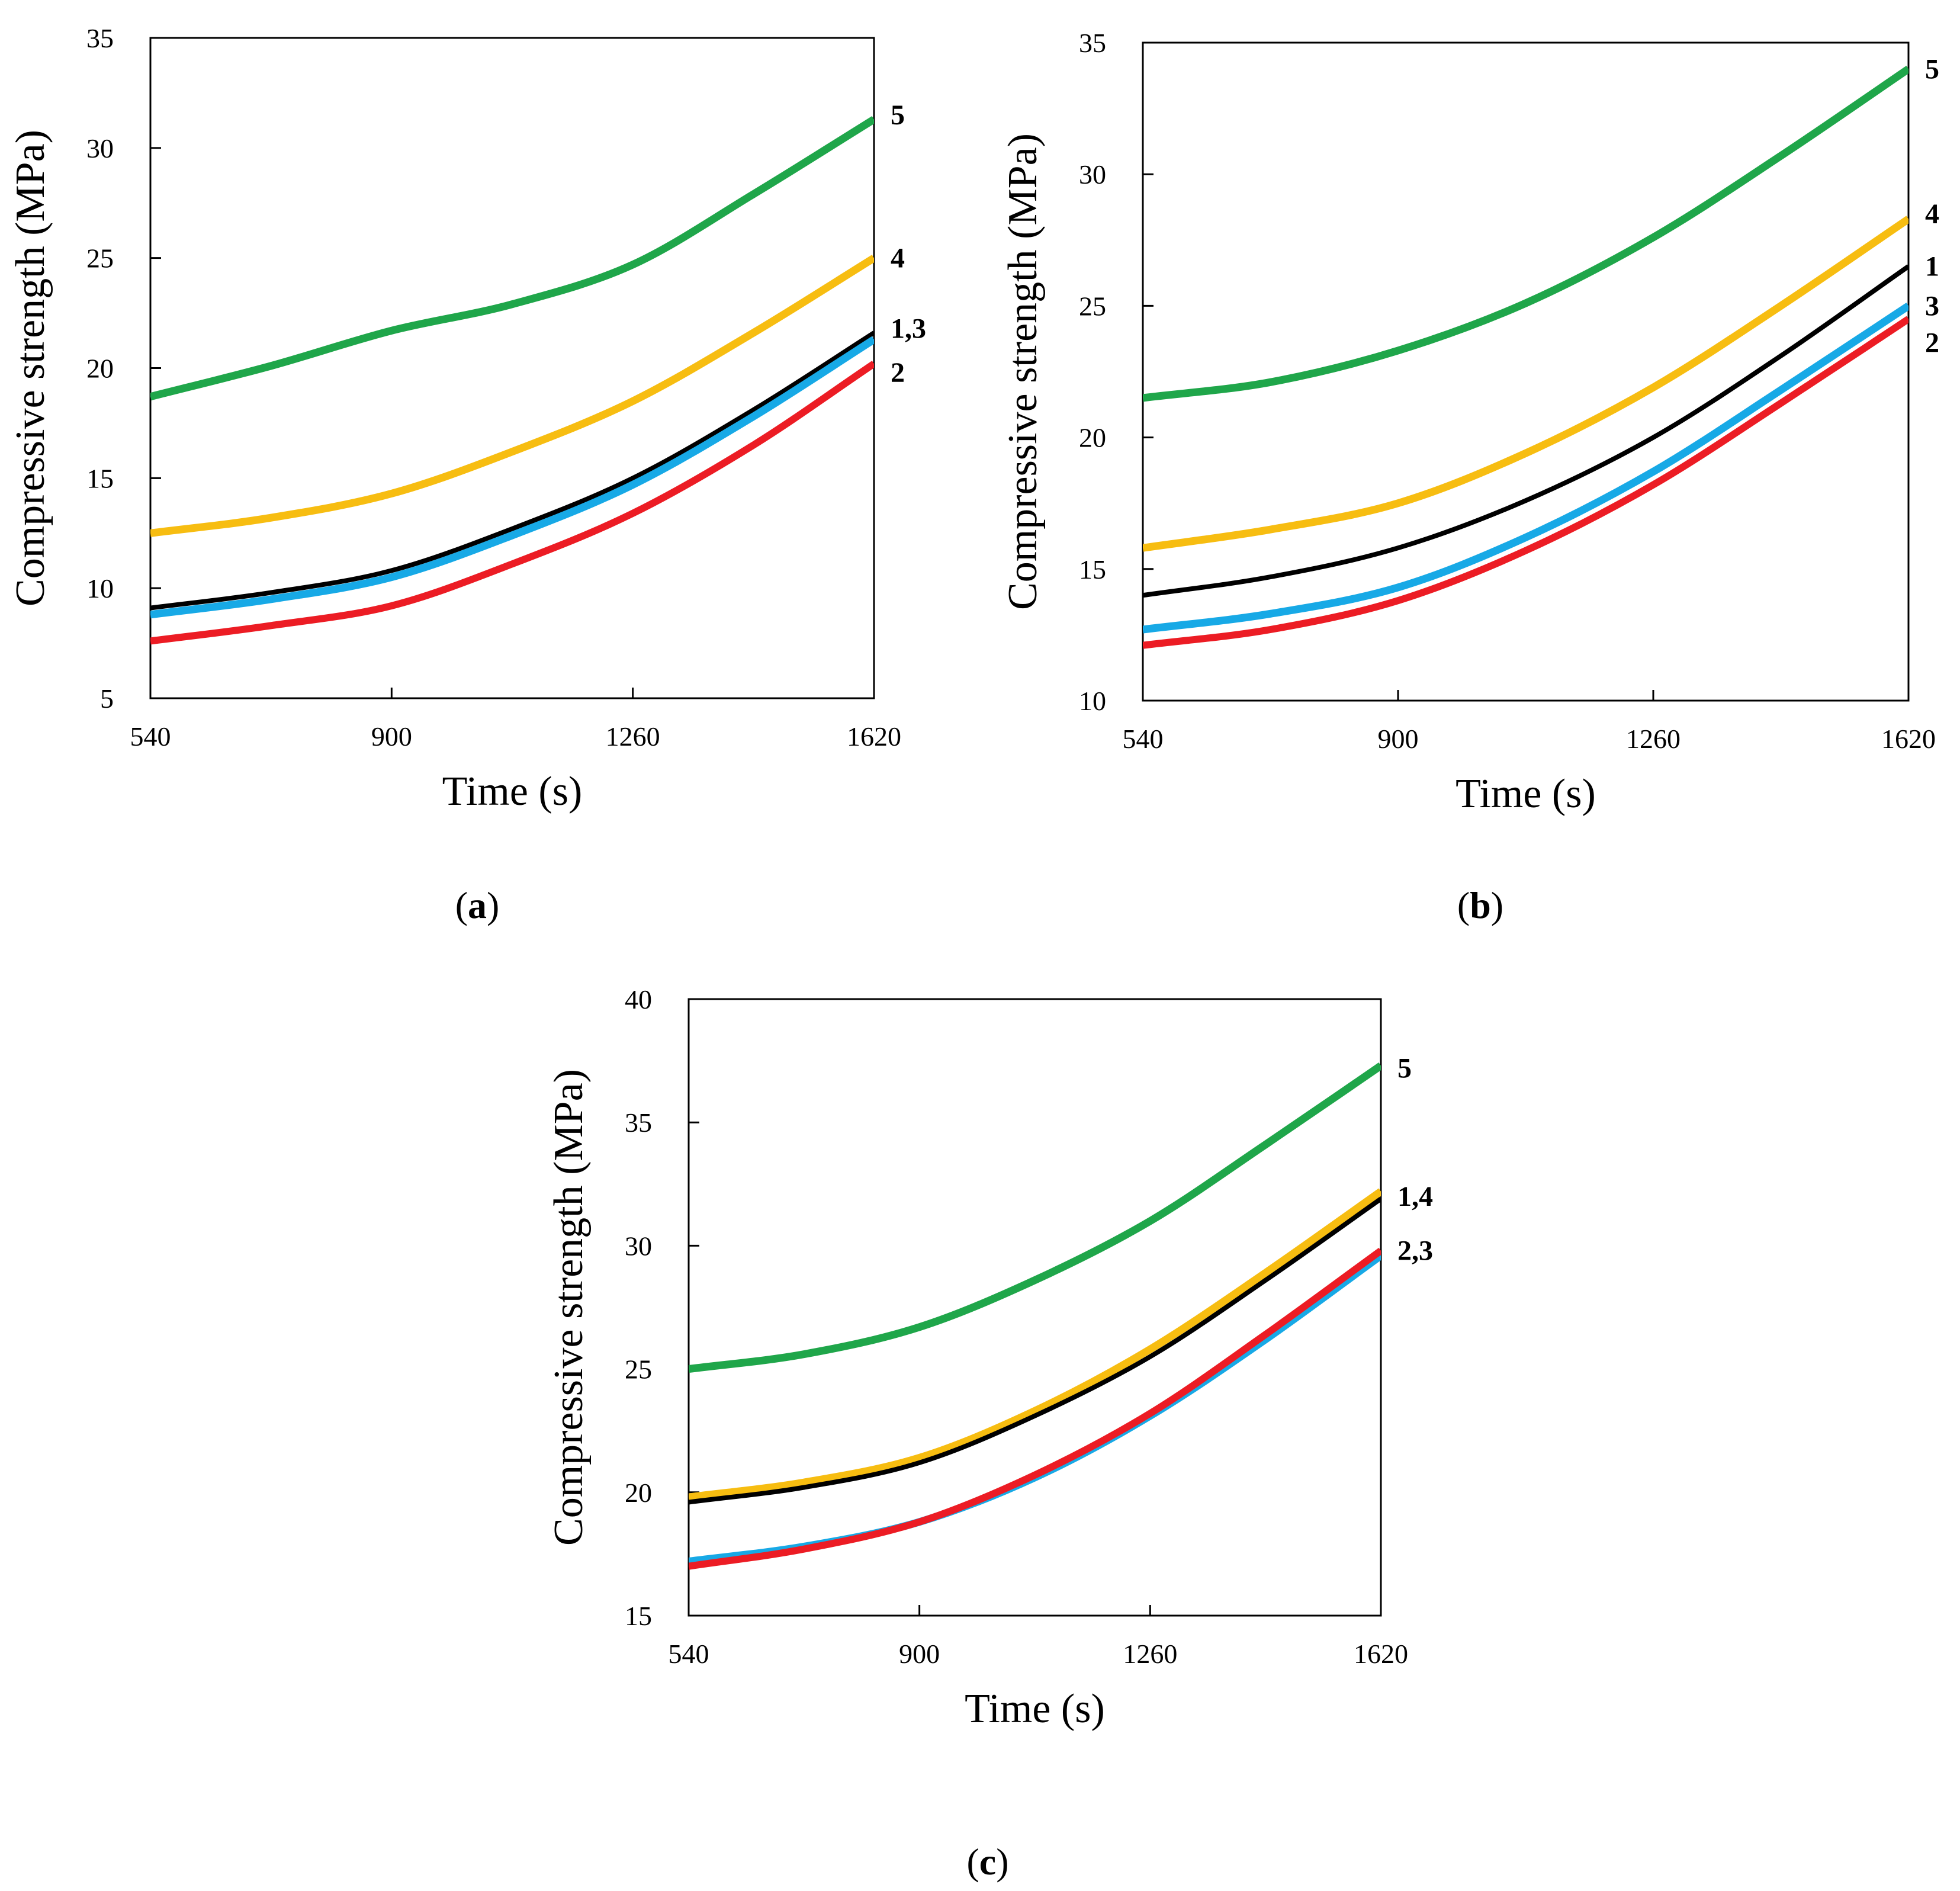 The height and width of the screenshot is (1891, 1960). I want to click on series-end-label: 1,4, so click(1415, 1196).